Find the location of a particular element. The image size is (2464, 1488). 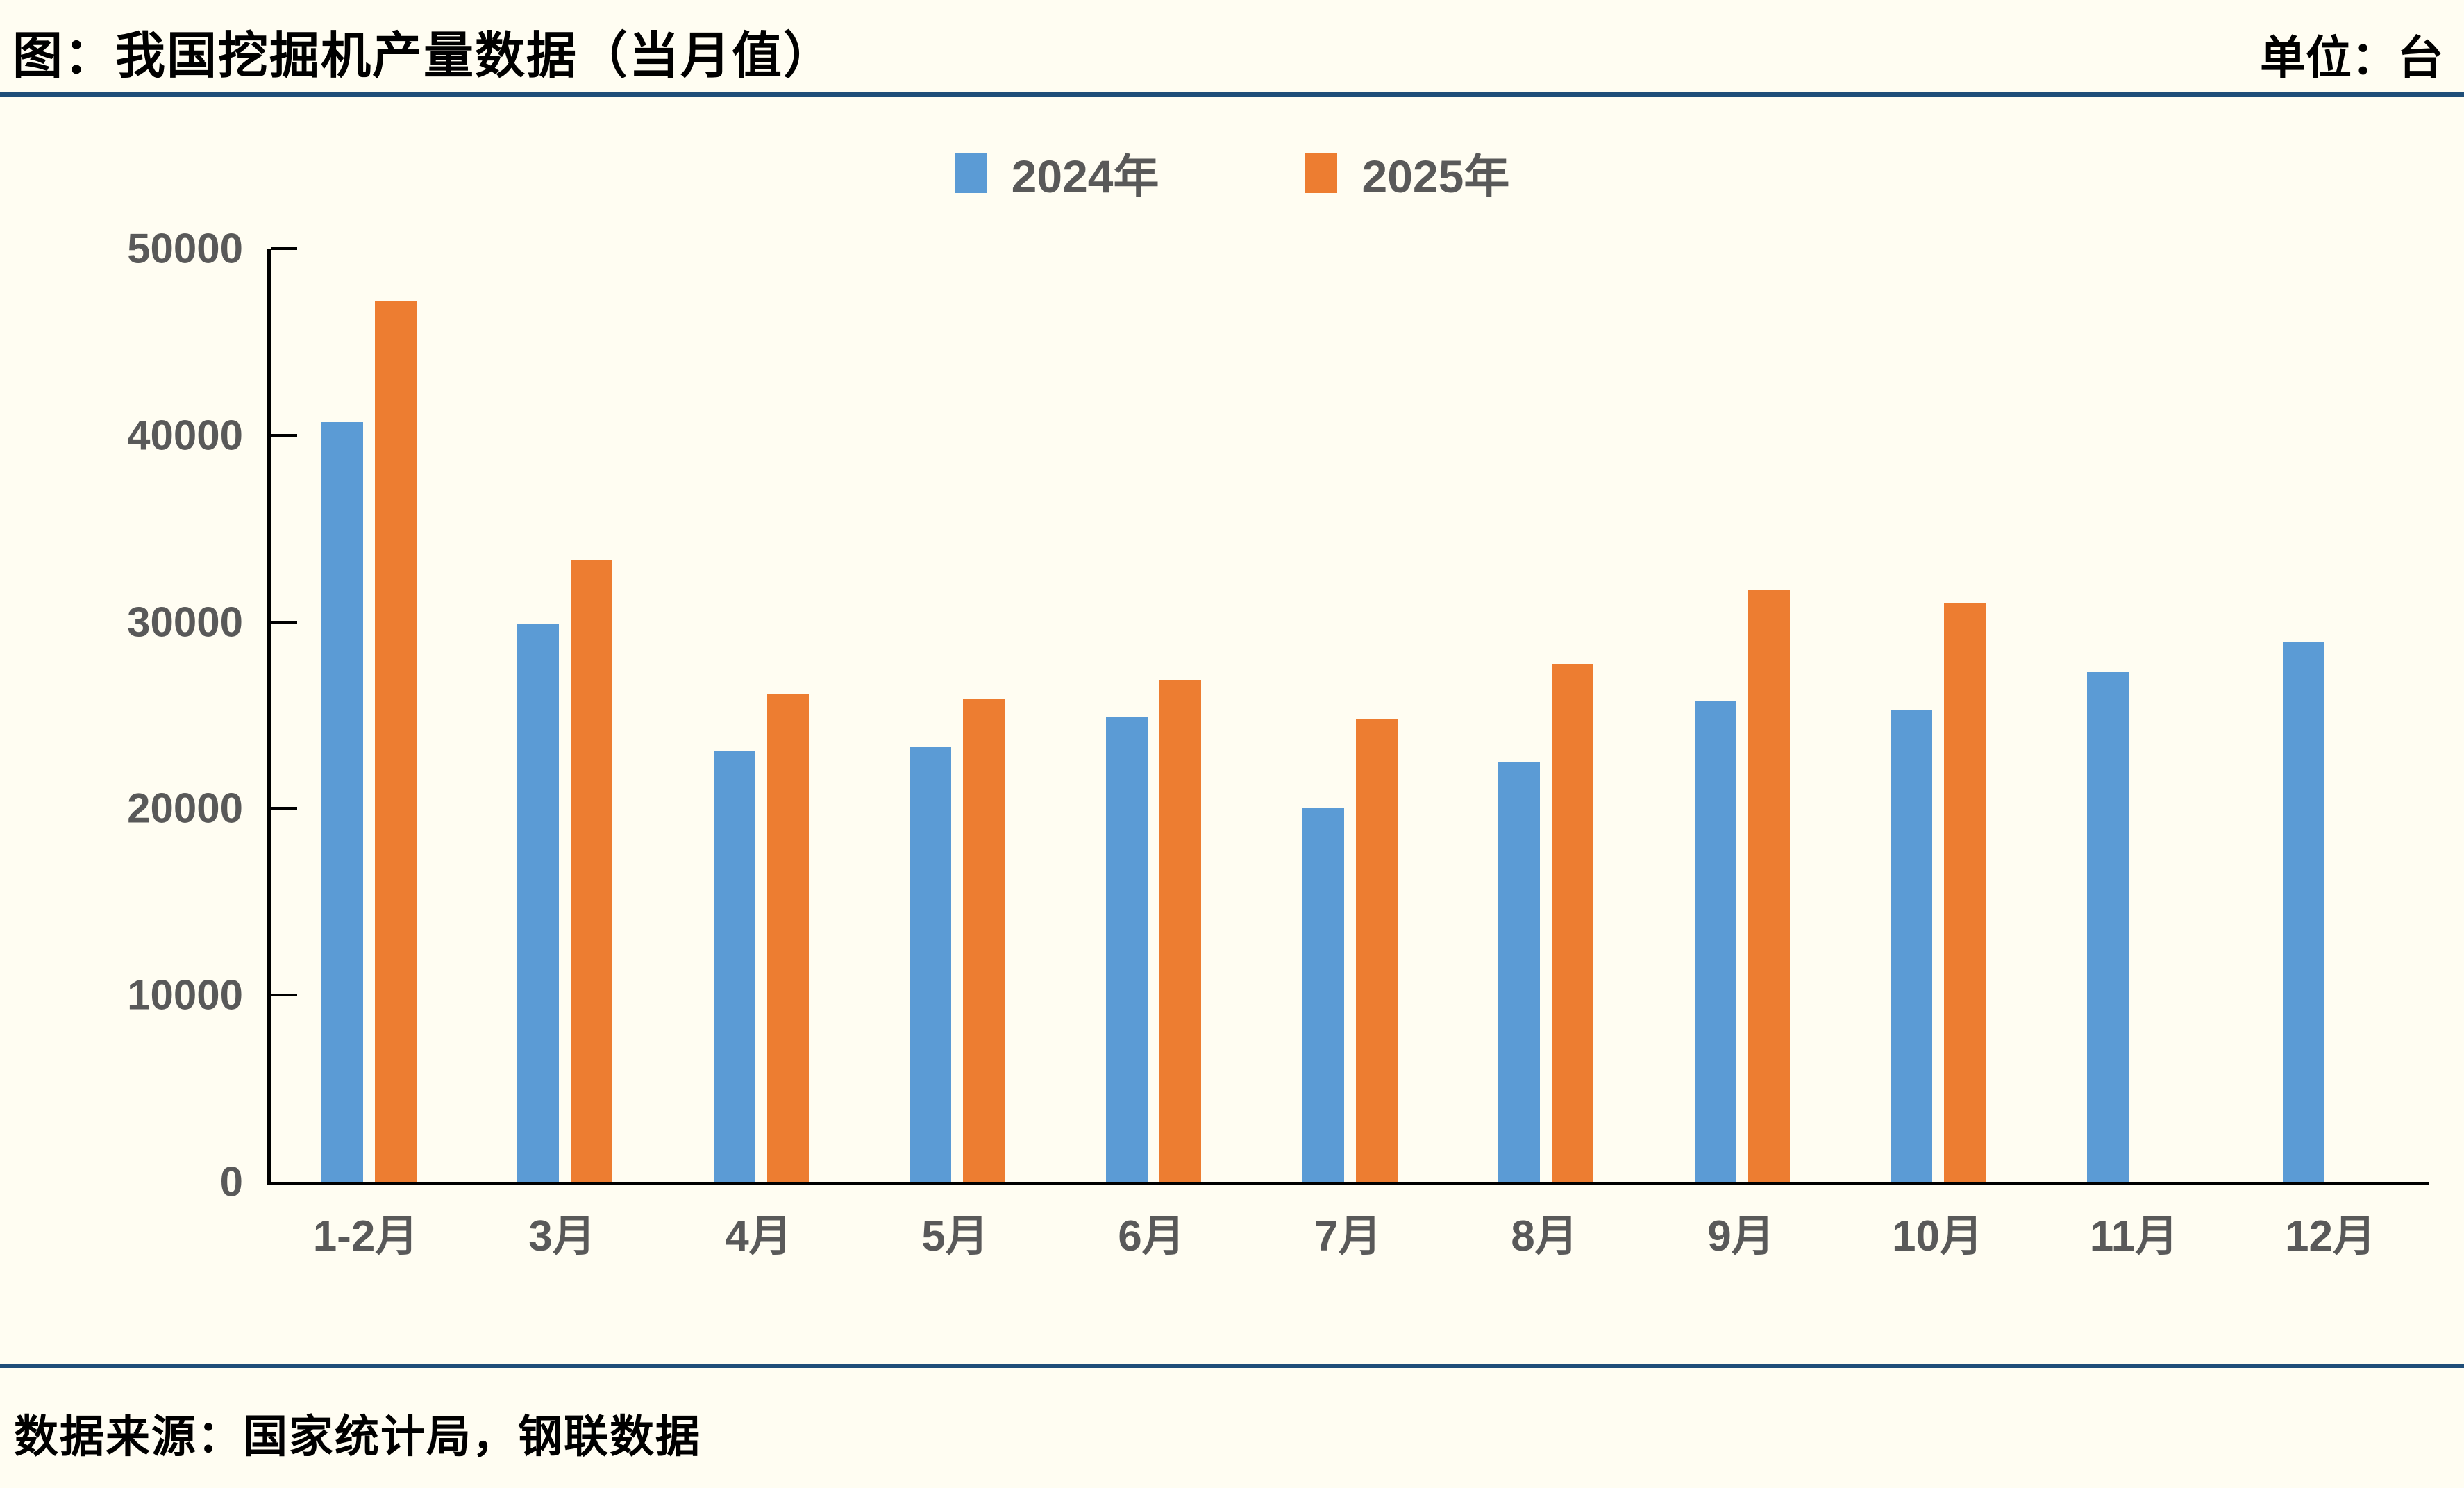

bar-2024年-4月 is located at coordinates (734, 966).